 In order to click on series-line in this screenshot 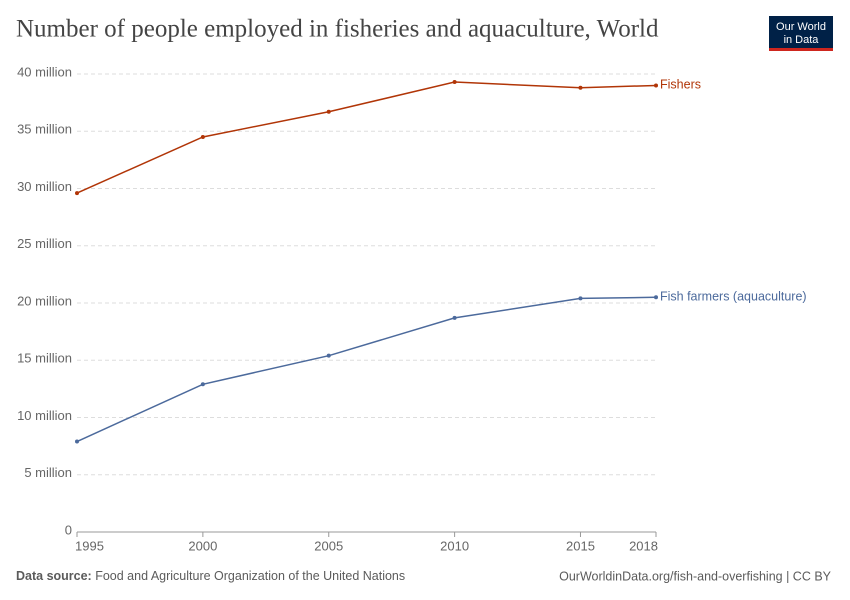, I will do `click(366, 137)`.